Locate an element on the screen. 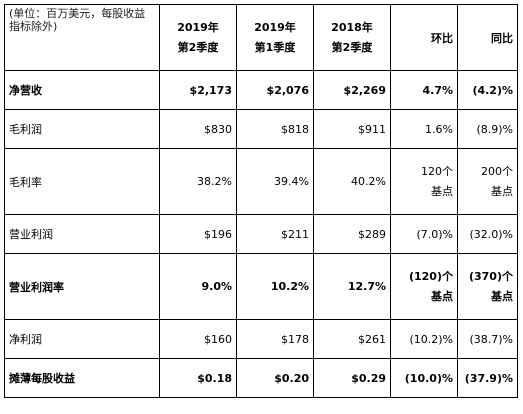  cell-value: (4.2)% is located at coordinates (487, 90).